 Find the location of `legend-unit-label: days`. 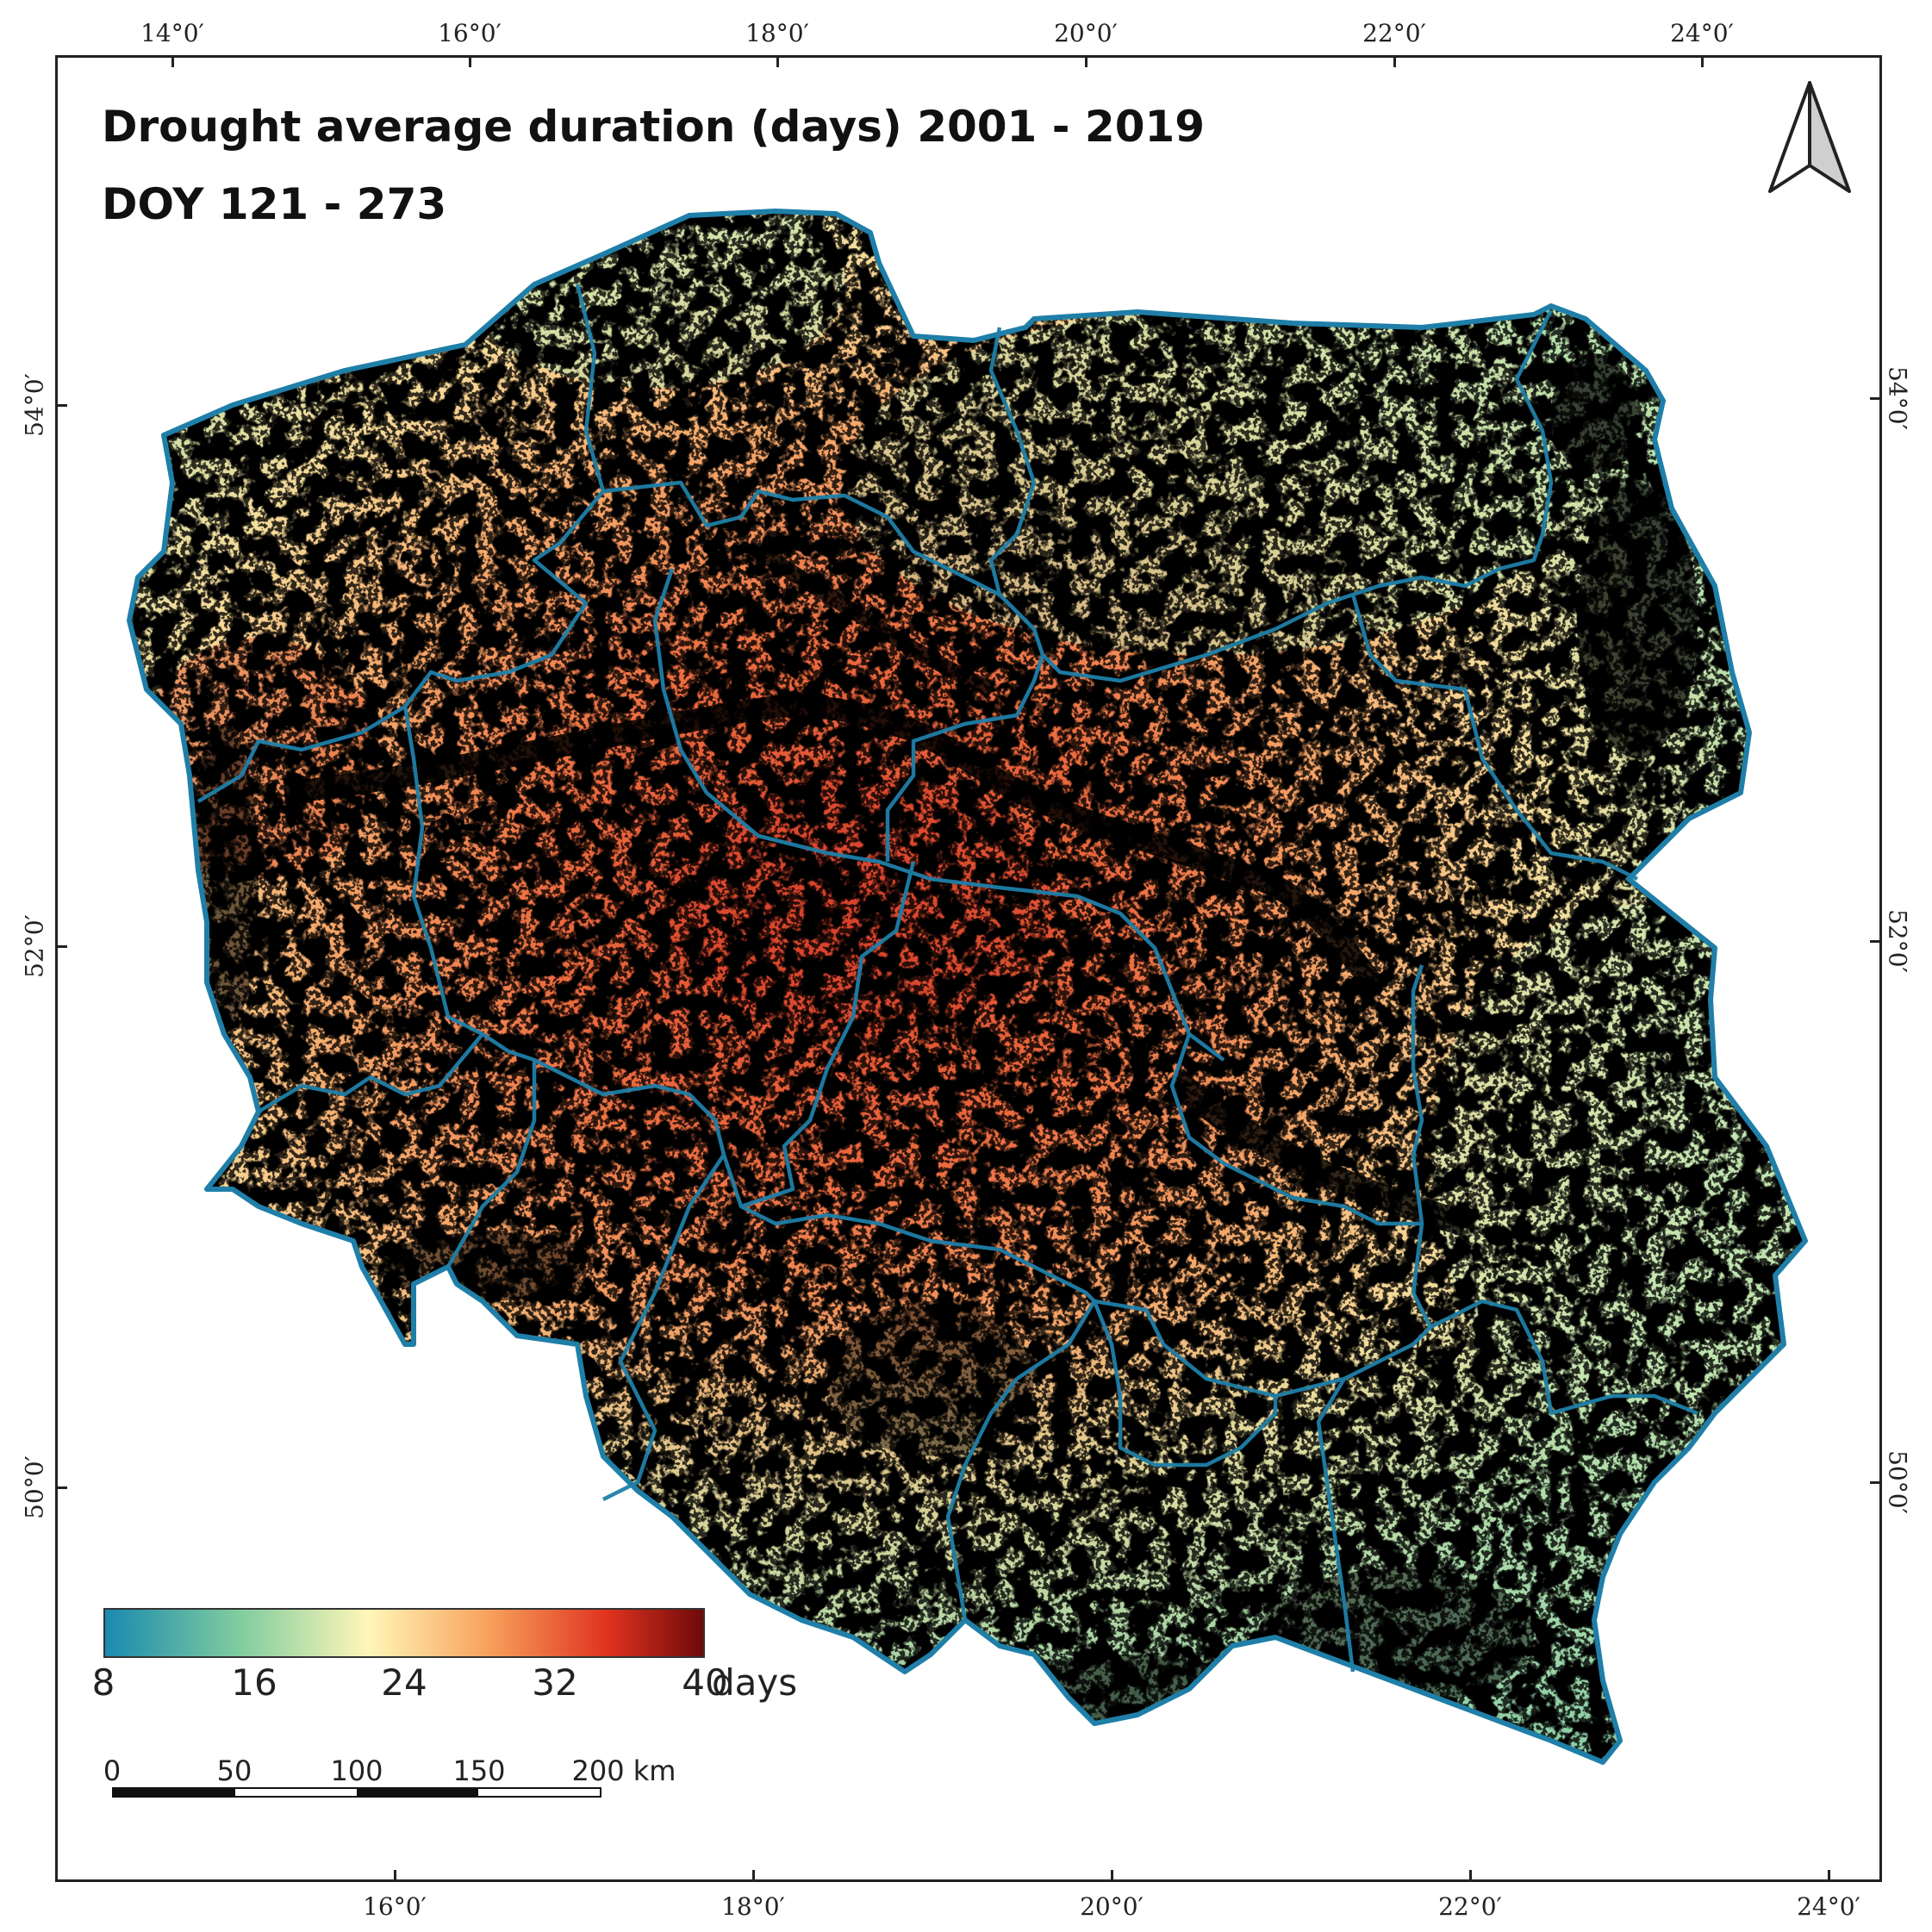

legend-unit-label: days is located at coordinates (755, 1682).